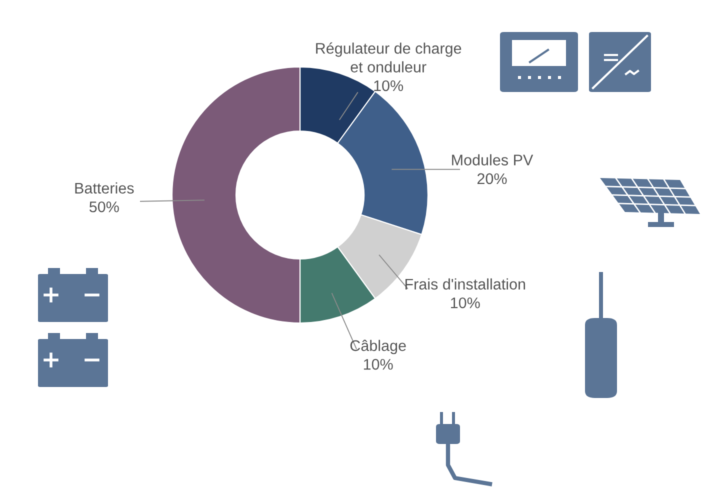 The width and height of the screenshot is (712, 487). What do you see at coordinates (389, 57) in the screenshot?
I see `slice-label: Régulateur de charge et onduleur` at bounding box center [389, 57].